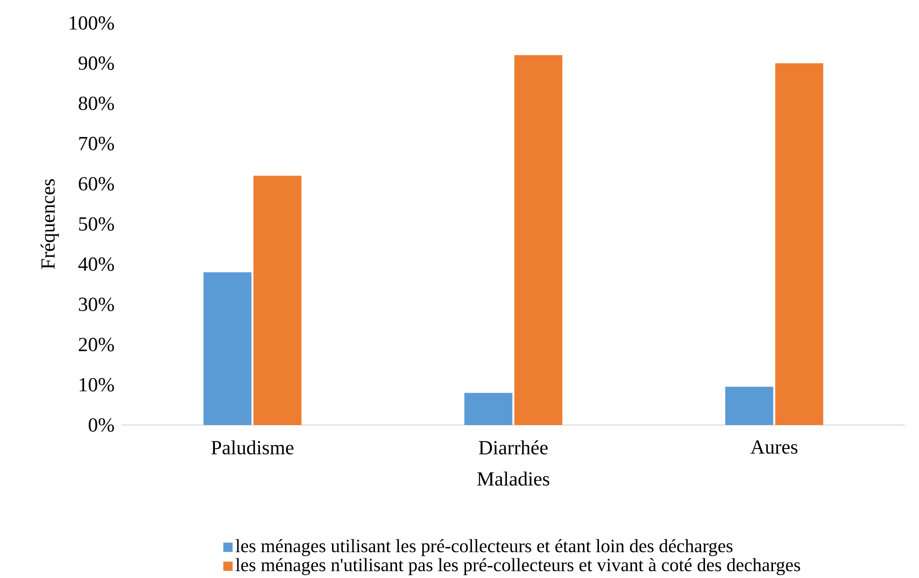 Image resolution: width=919 pixels, height=578 pixels. Describe the element at coordinates (92, 23) in the screenshot. I see `y-tick-label: 100%` at that location.